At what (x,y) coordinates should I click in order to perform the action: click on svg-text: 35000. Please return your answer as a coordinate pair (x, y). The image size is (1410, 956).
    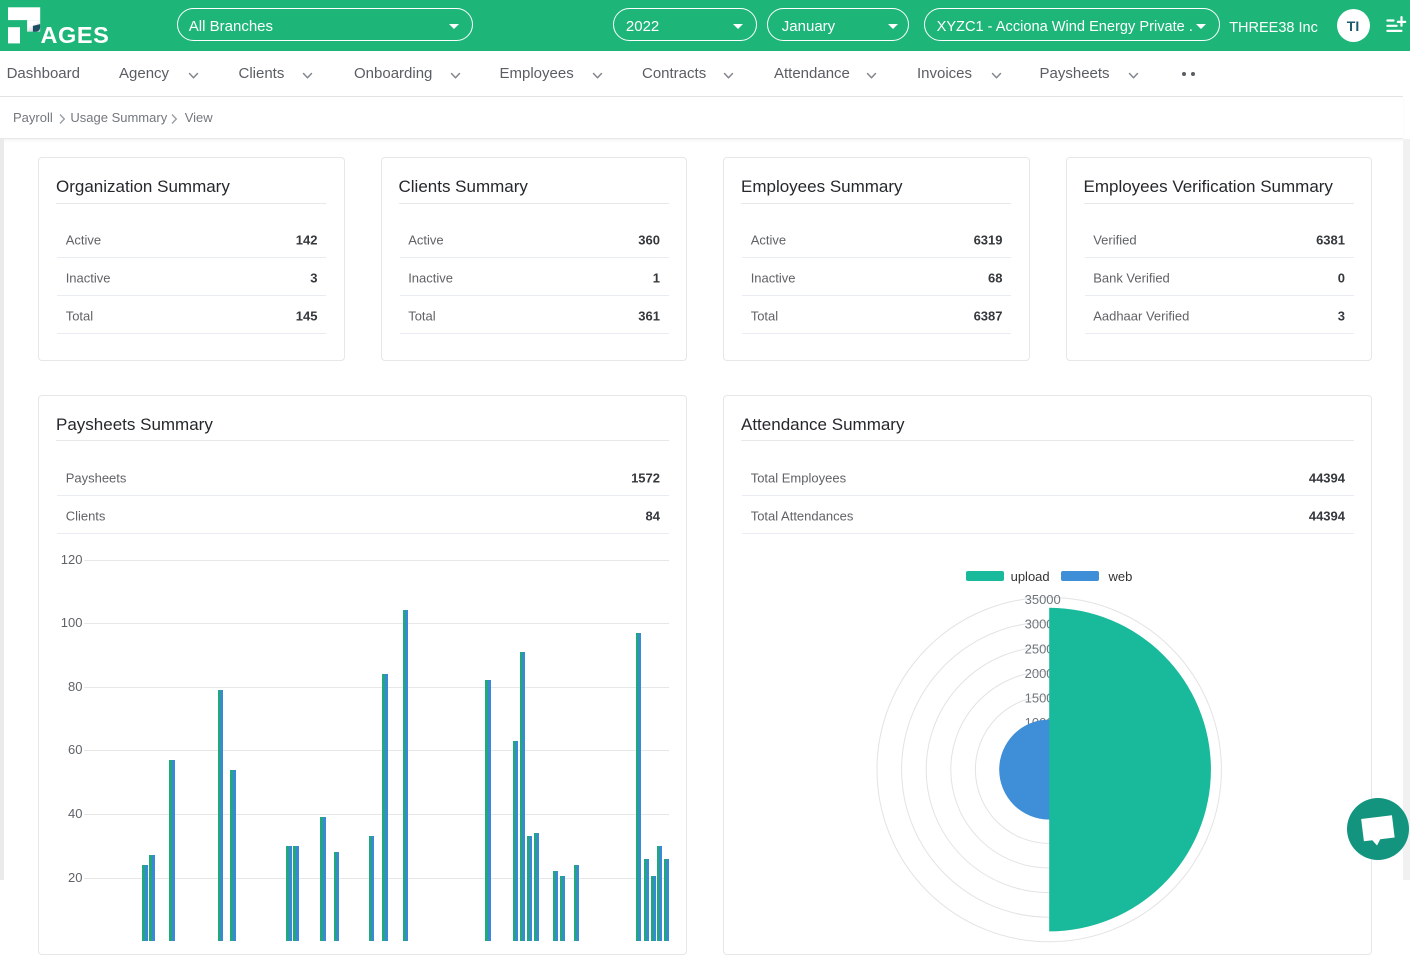
    Looking at the image, I should click on (1043, 599).